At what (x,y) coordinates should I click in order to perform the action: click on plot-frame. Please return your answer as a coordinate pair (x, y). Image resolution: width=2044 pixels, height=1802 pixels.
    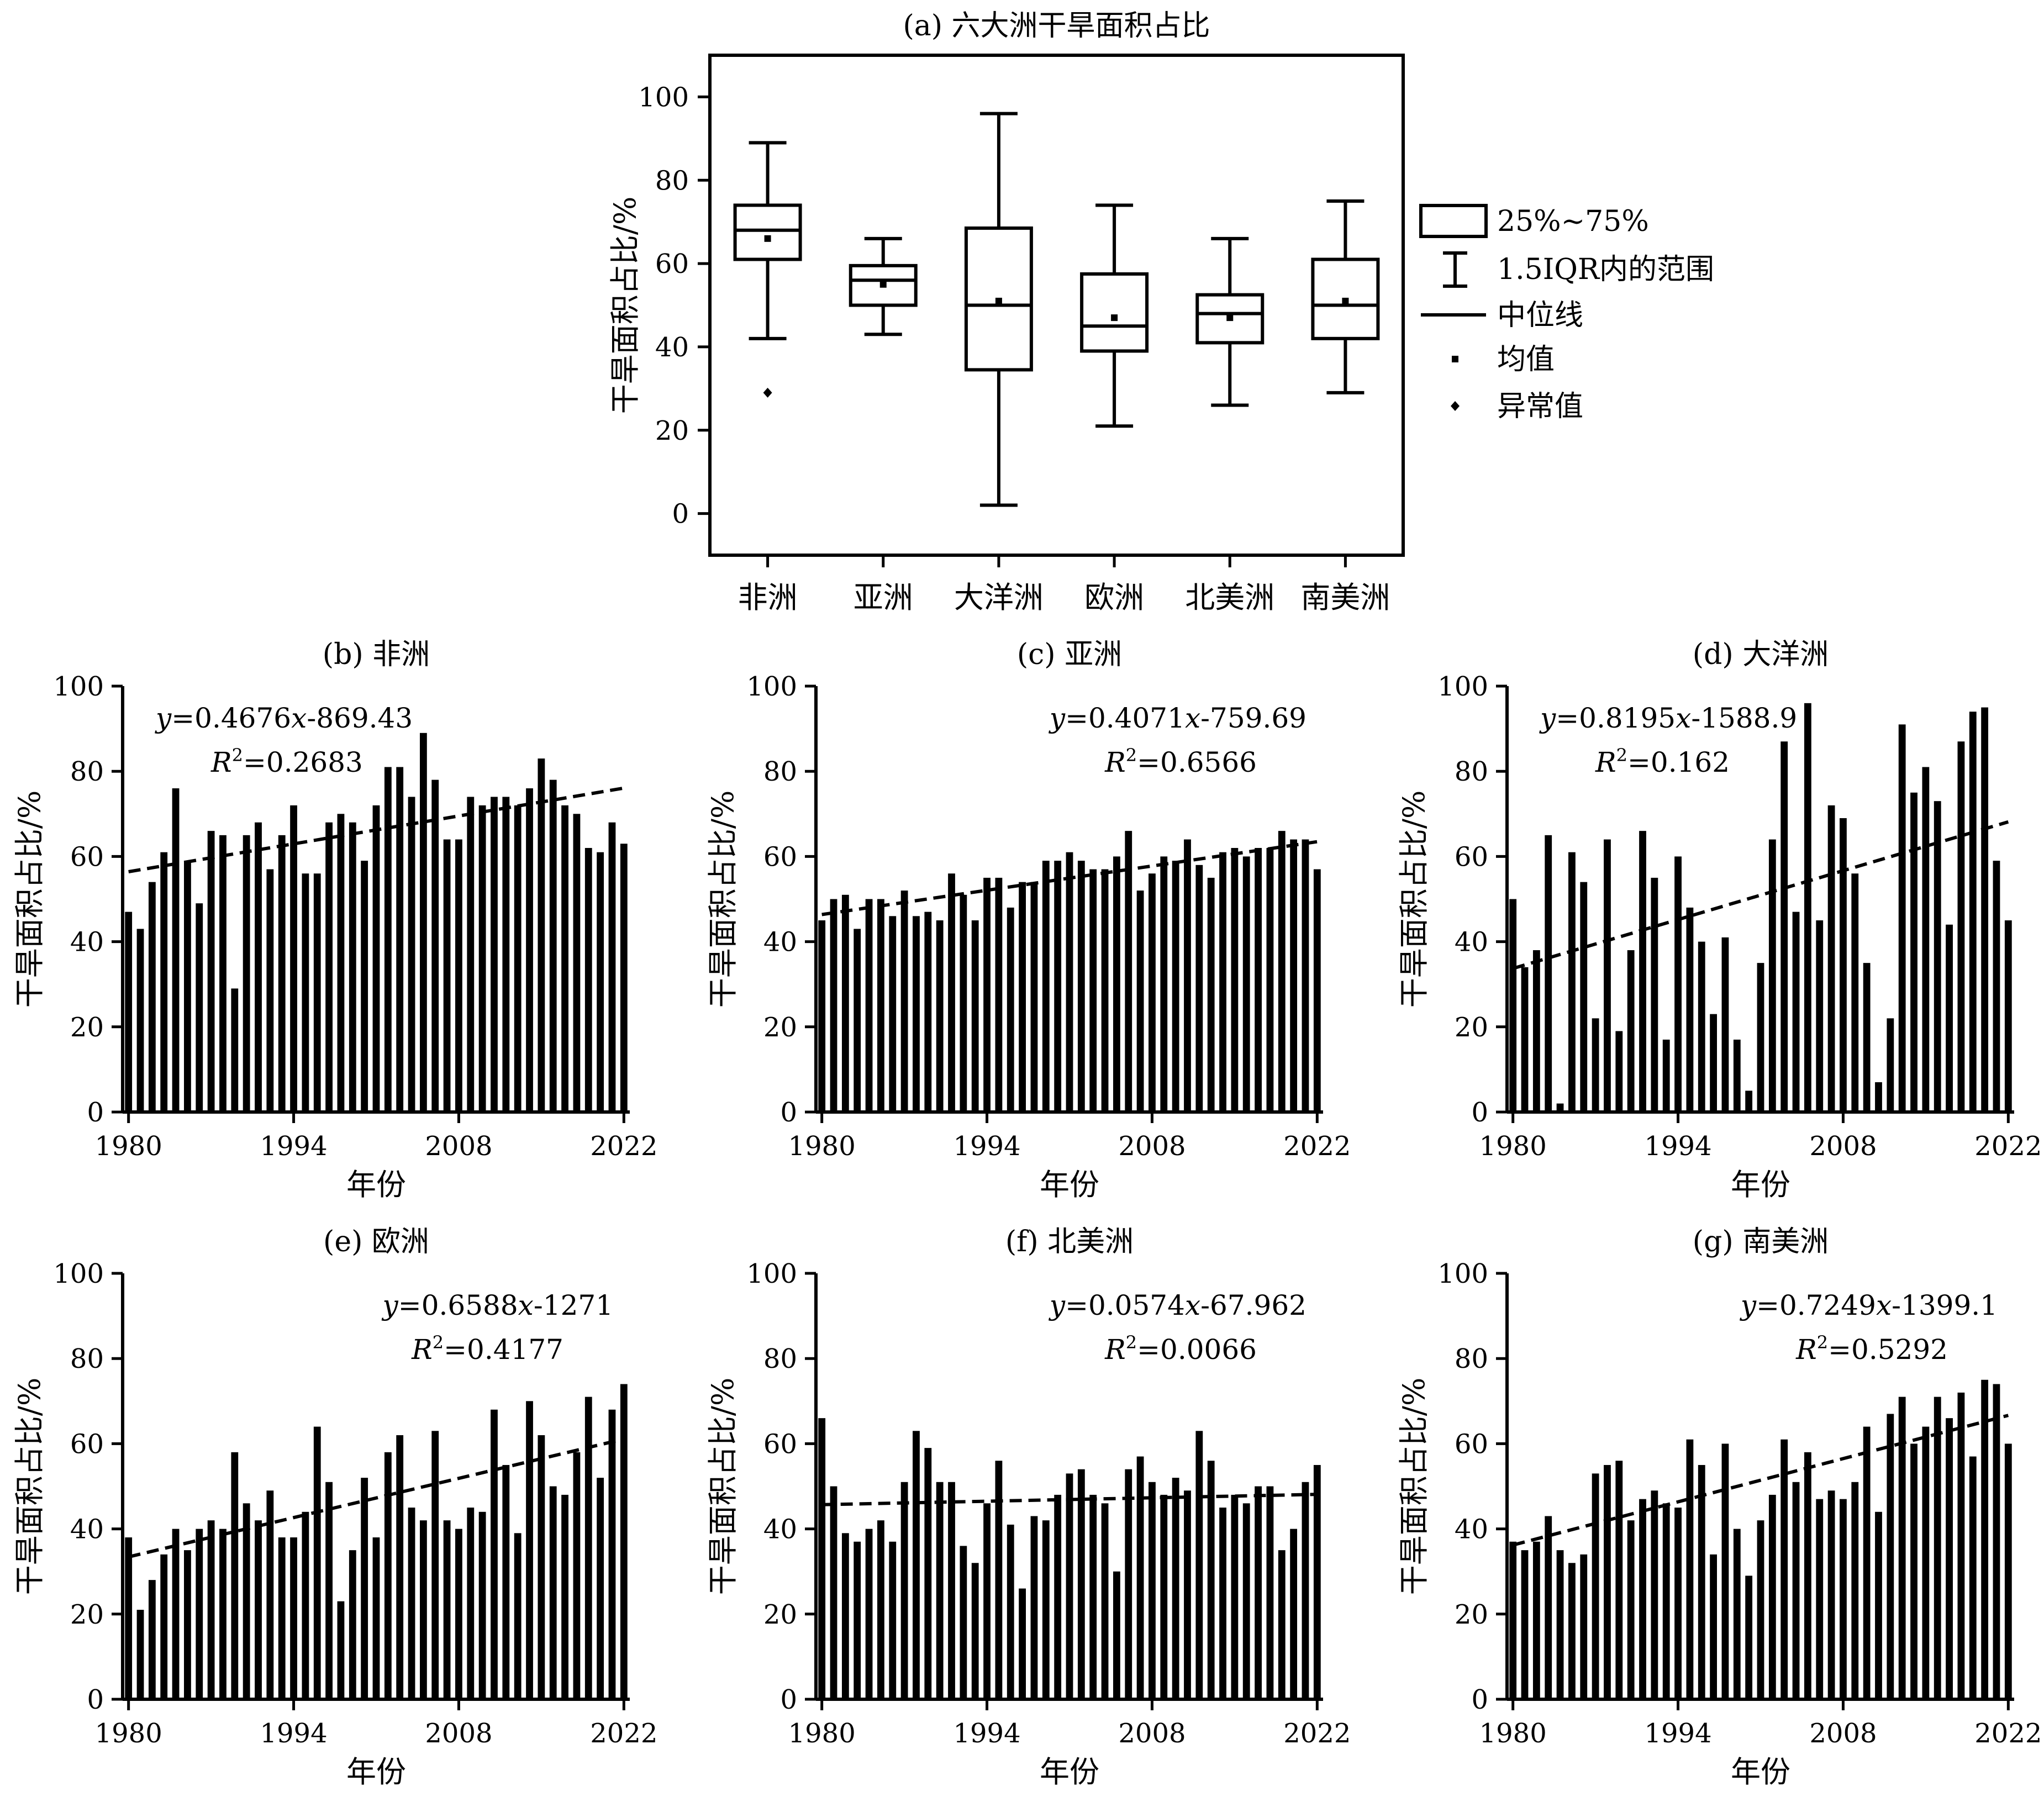
    Looking at the image, I should click on (1056, 305).